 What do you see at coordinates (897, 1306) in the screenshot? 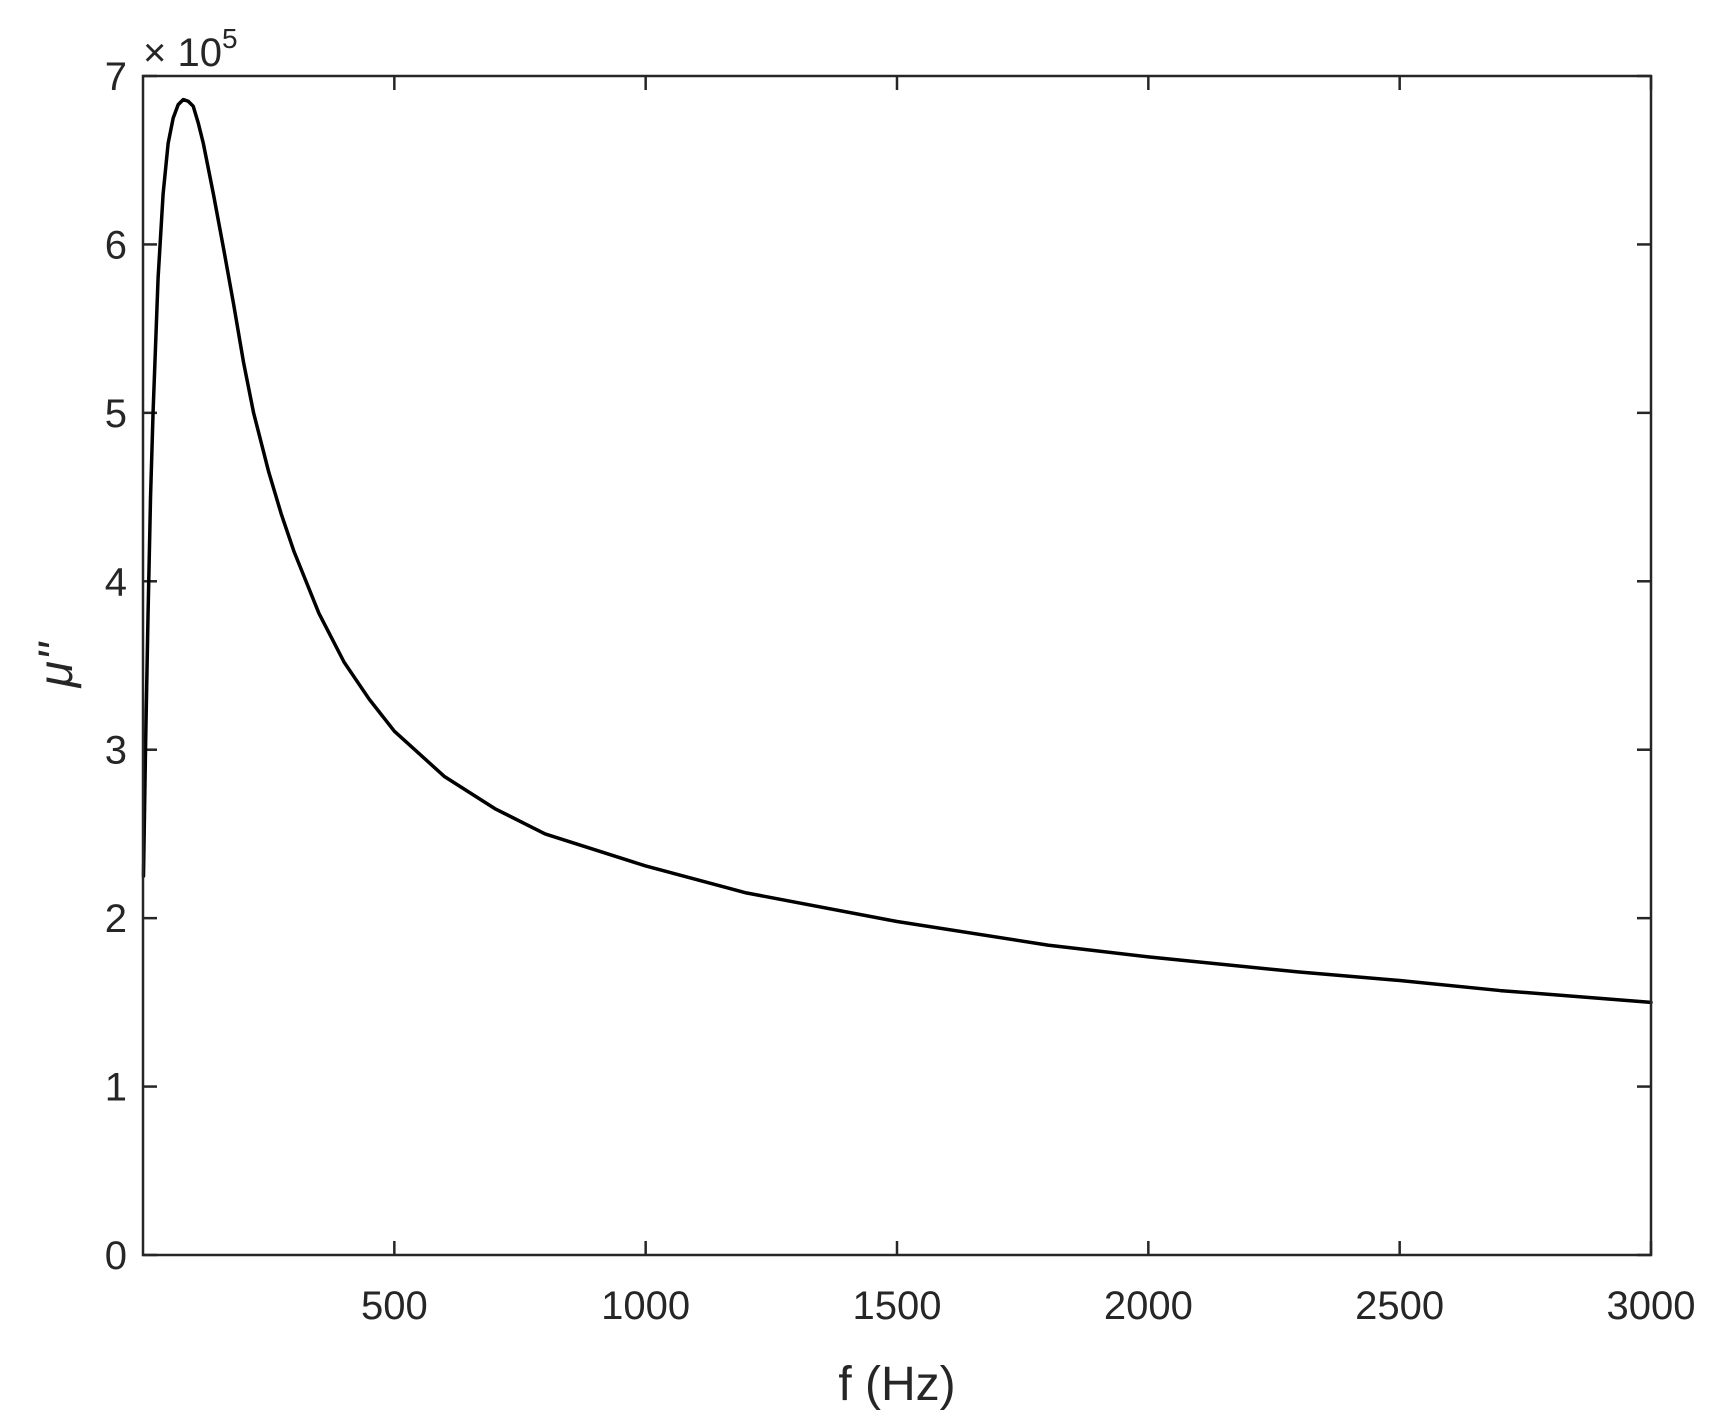
I see `x-tick-label: 1500` at bounding box center [897, 1306].